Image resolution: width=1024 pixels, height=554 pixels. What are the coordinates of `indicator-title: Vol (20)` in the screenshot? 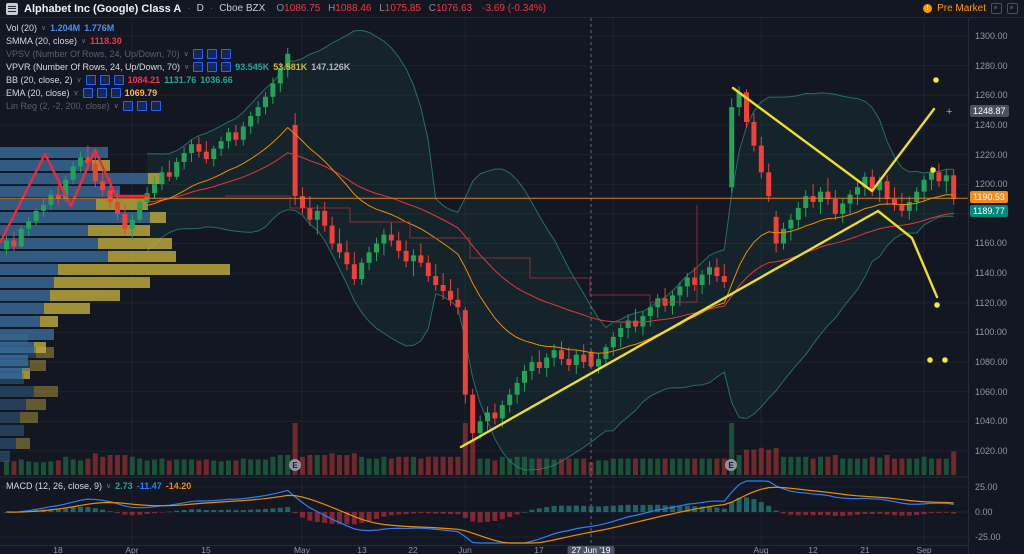 It's located at (22, 27).